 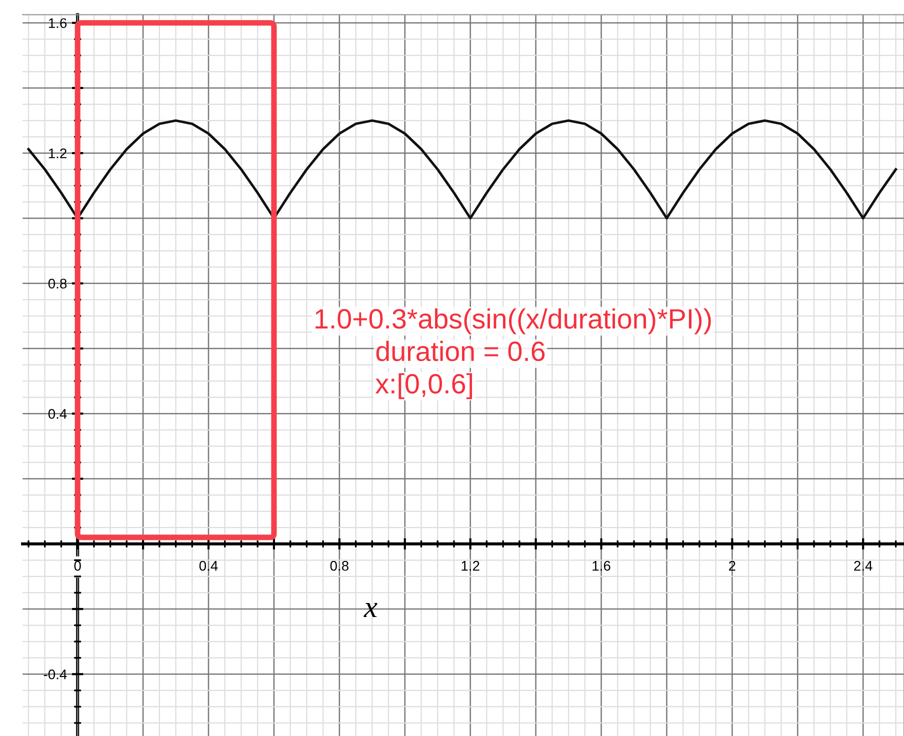 I want to click on x-tick-label: 0, so click(x=77, y=565).